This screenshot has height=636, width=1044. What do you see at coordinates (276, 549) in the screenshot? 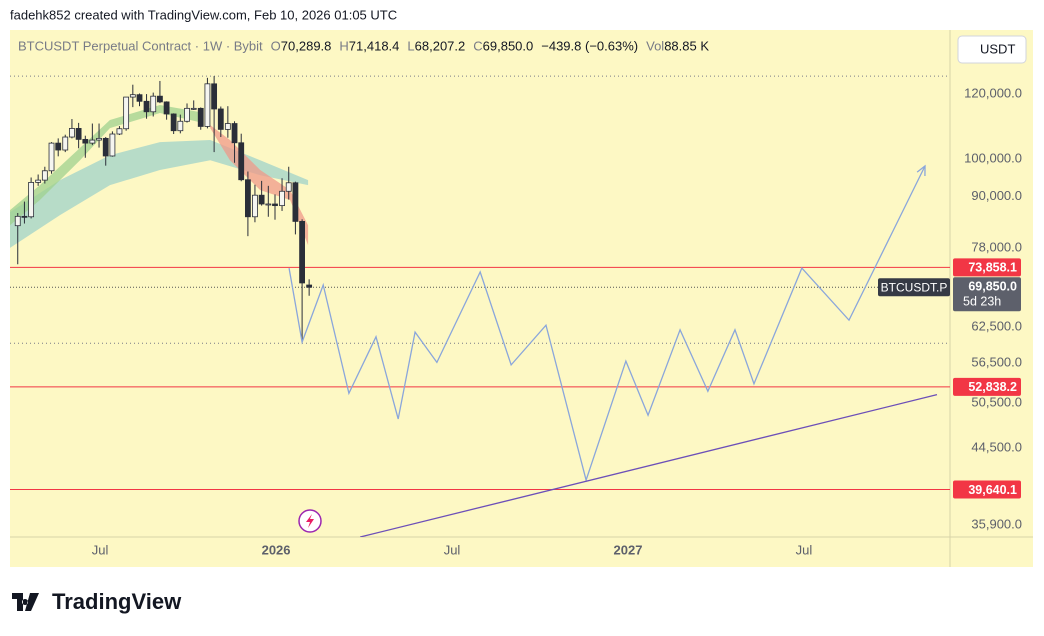
I see `x-tick-label: 2026` at bounding box center [276, 549].